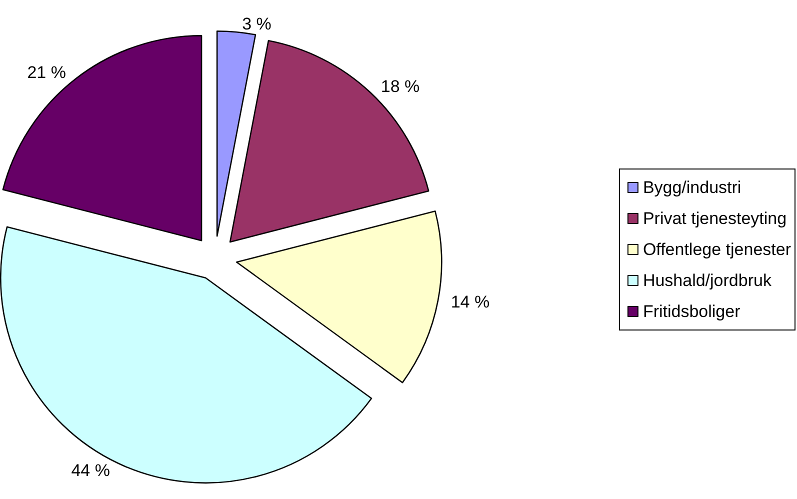 The width and height of the screenshot is (797, 499). What do you see at coordinates (400, 86) in the screenshot?
I see `data-label: 18 %` at bounding box center [400, 86].